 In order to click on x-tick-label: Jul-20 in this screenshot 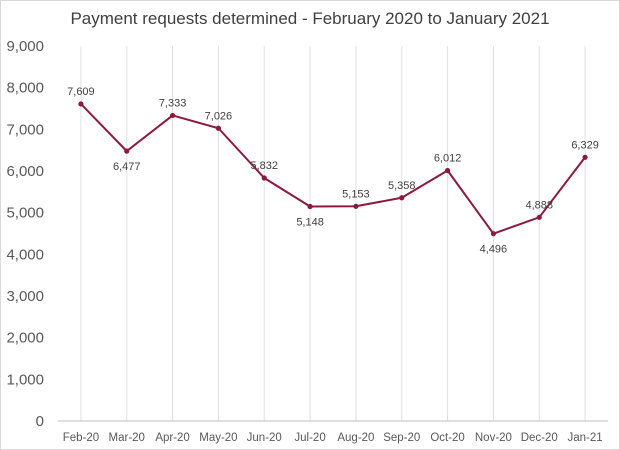, I will do `click(309, 438)`.